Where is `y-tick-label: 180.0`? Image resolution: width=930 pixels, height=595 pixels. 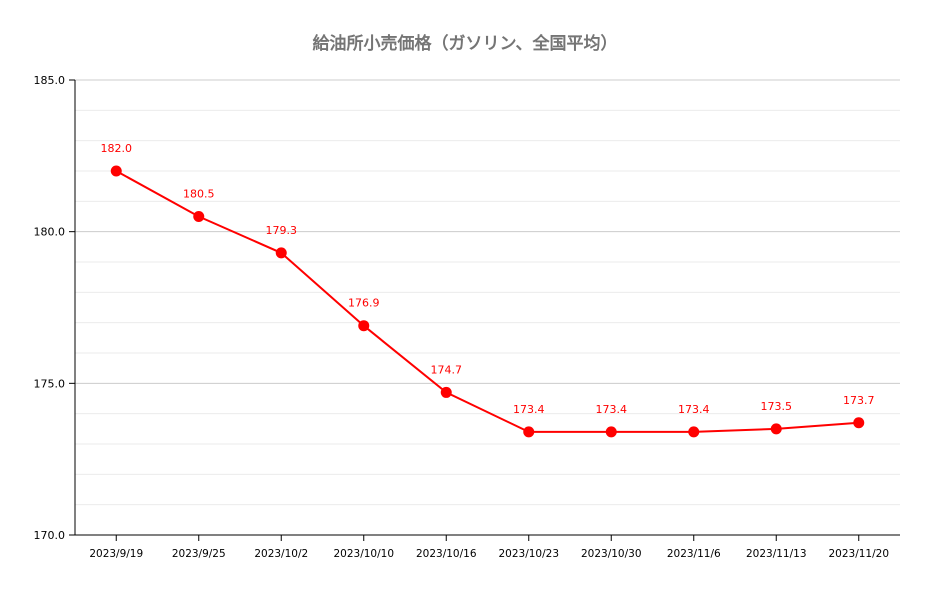
y-tick-label: 180.0 is located at coordinates (50, 232).